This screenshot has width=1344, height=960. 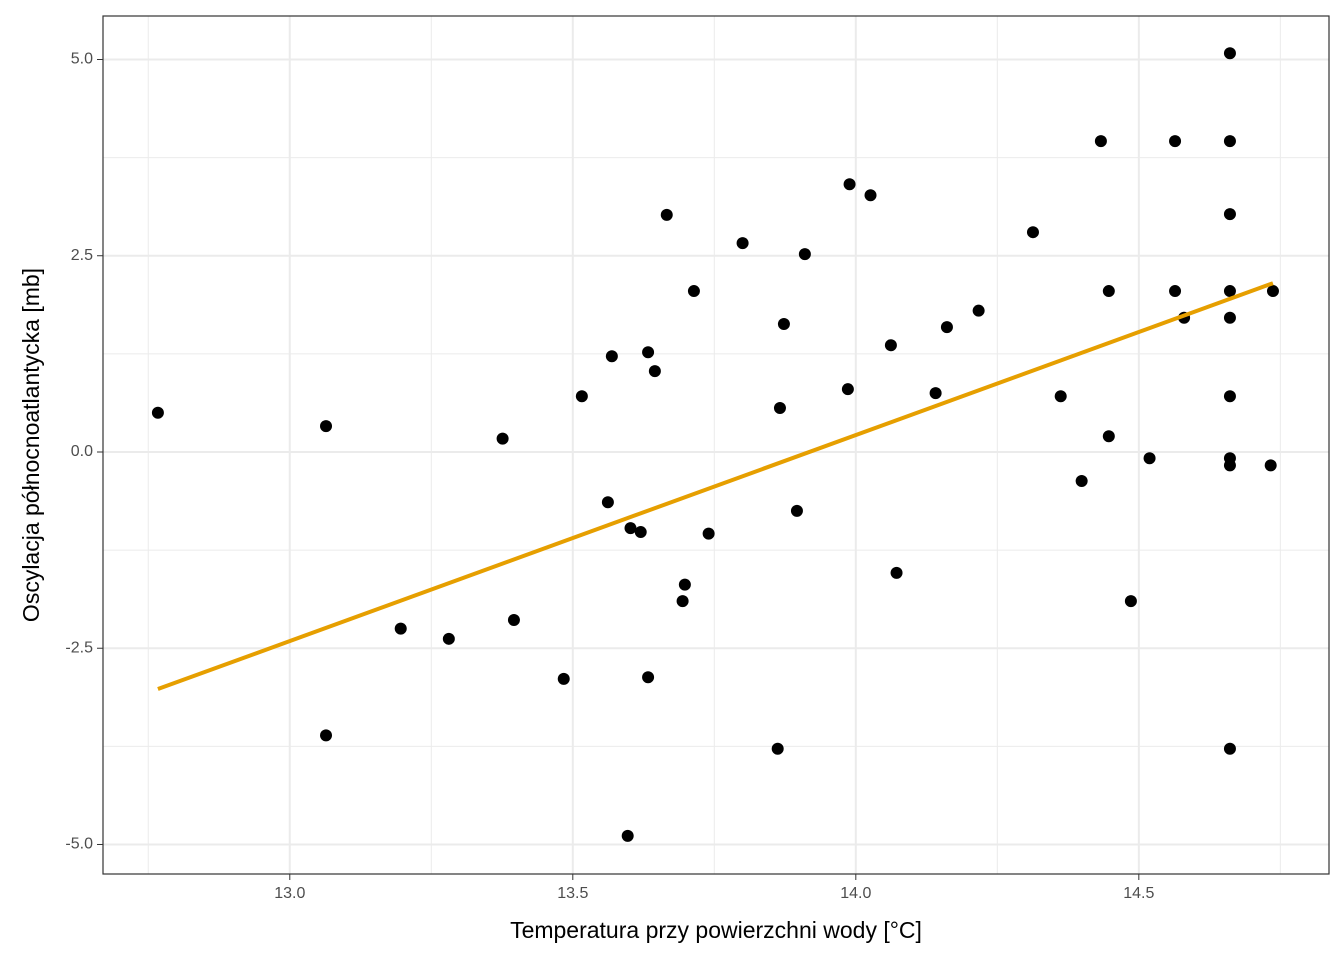 I want to click on y-axis-title: Oscylacja północnoatlantycka [mb], so click(x=31, y=445).